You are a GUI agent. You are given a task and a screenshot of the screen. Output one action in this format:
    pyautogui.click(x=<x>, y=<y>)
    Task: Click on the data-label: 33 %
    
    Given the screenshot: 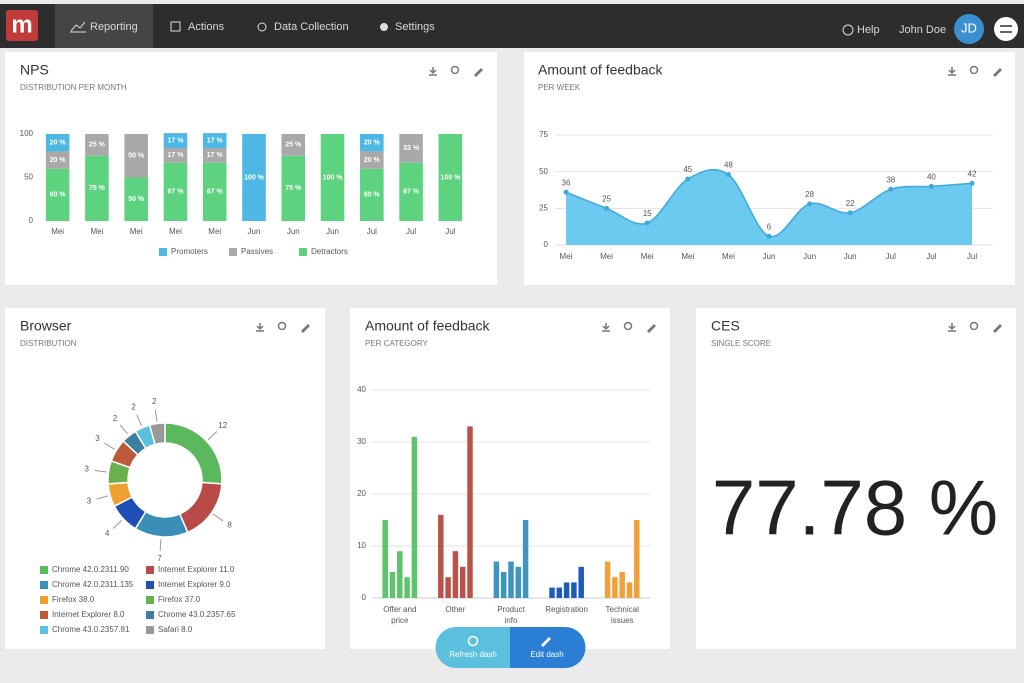 What is the action you would take?
    pyautogui.click(x=411, y=148)
    